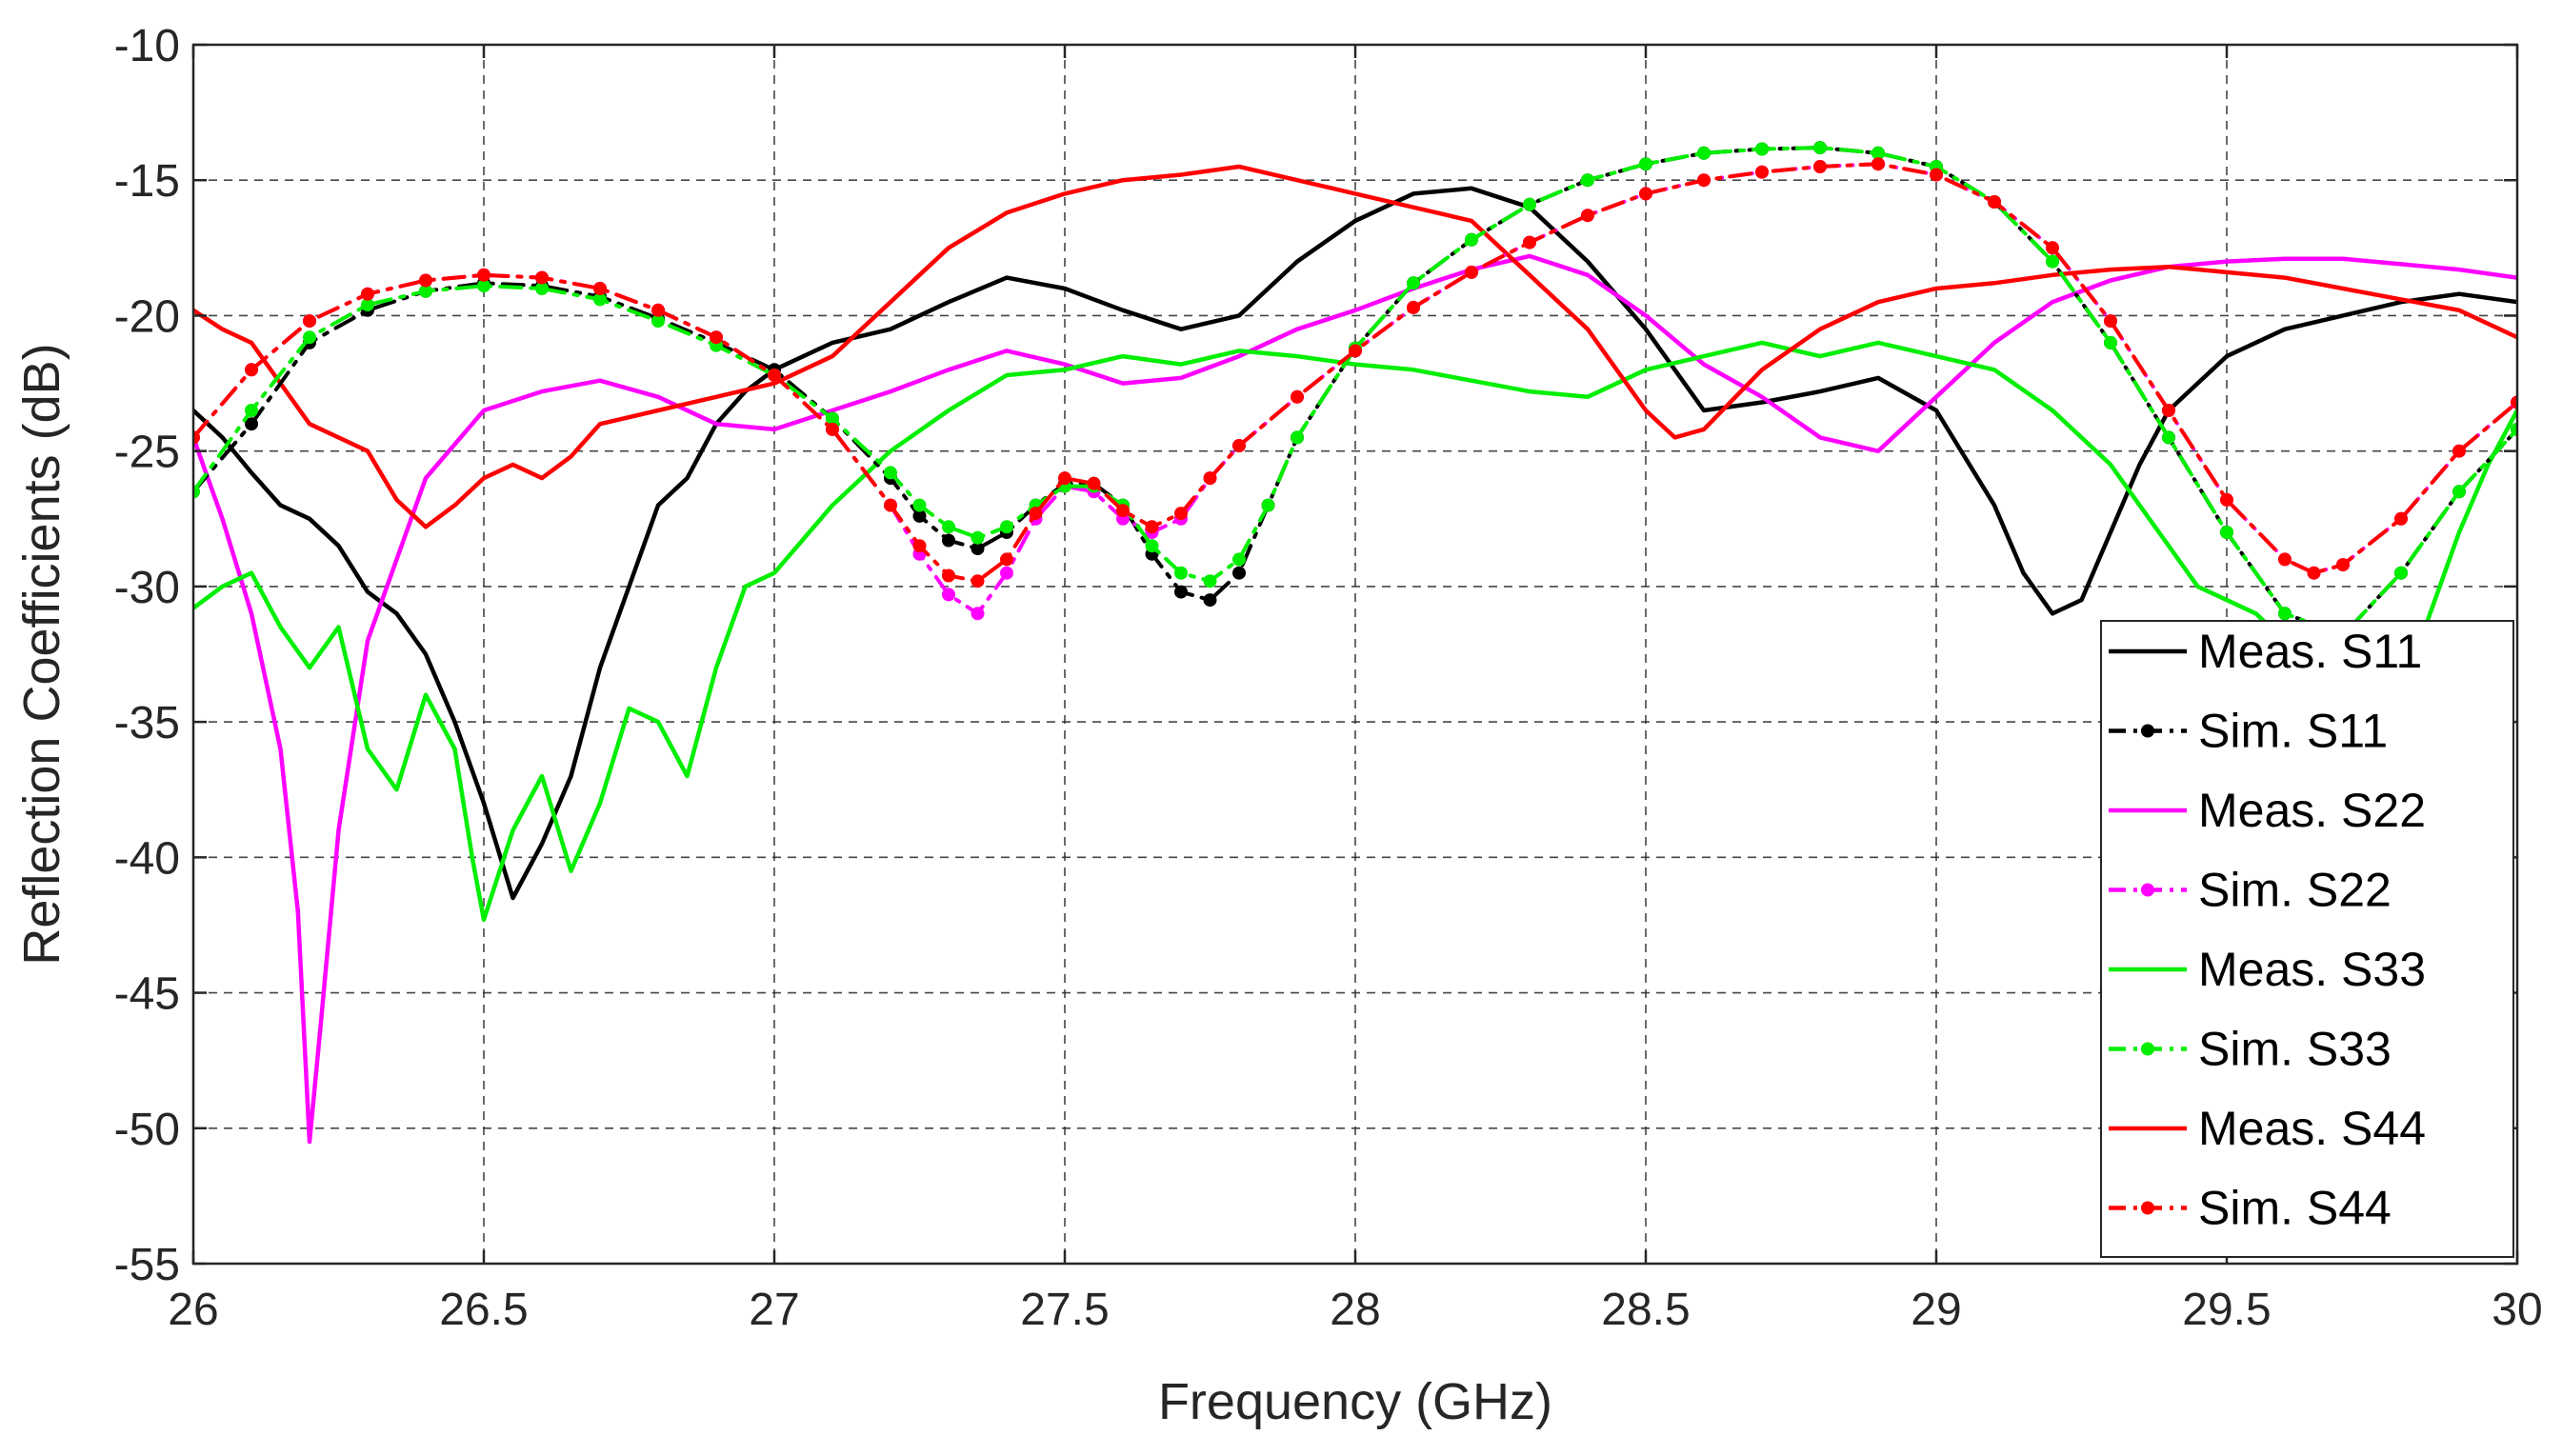  What do you see at coordinates (1064, 1310) in the screenshot?
I see `x-tick-label: 27.5` at bounding box center [1064, 1310].